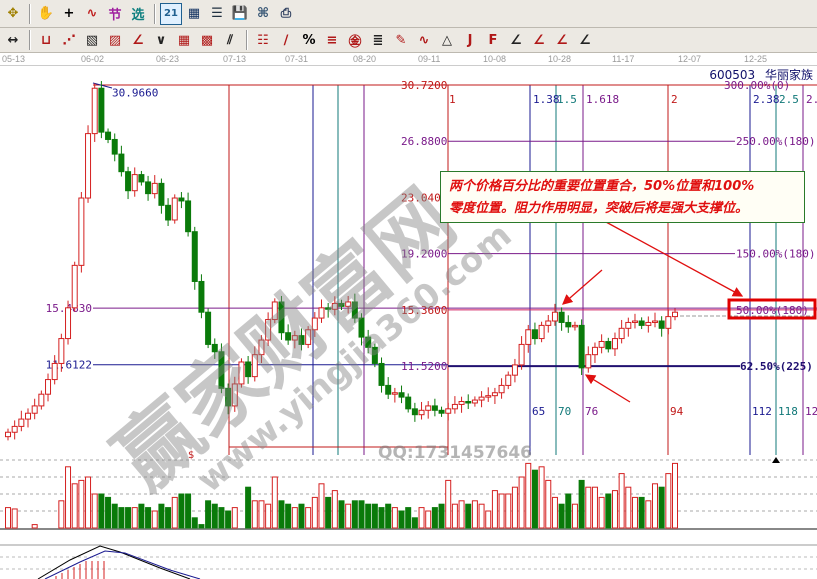 The image size is (817, 579). What do you see at coordinates (161, 40) in the screenshot?
I see `wave-icon: ∨` at bounding box center [161, 40].